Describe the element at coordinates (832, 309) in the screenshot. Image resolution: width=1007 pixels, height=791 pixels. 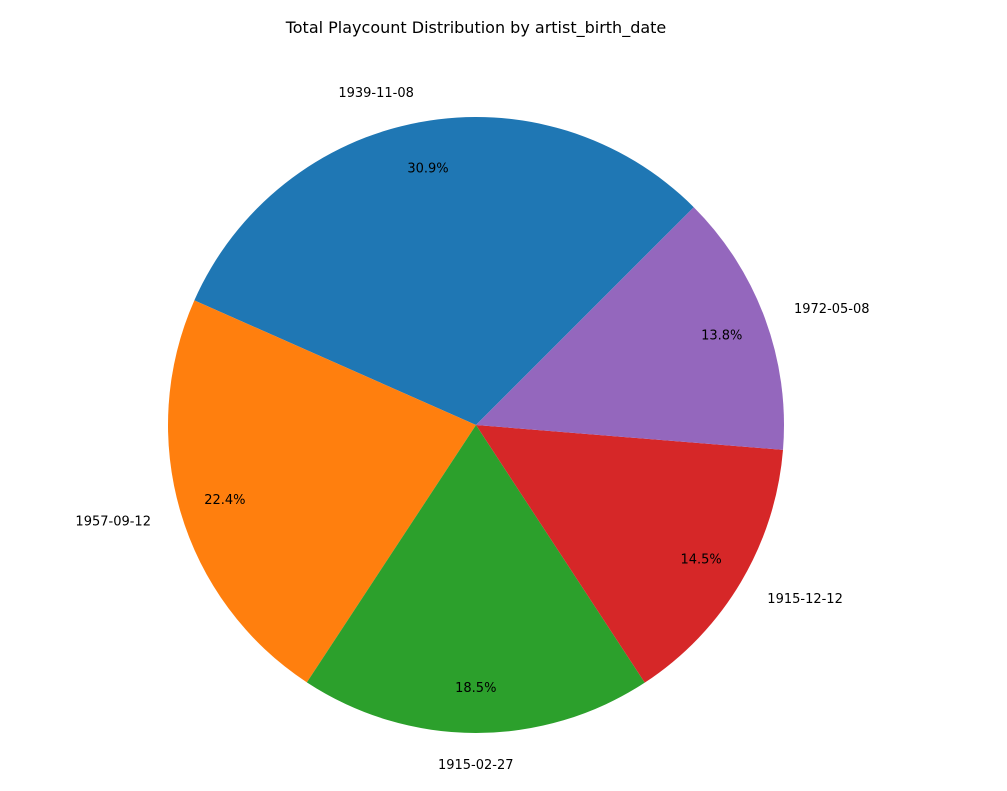
I see `slice-label: 1972-05-08` at that location.